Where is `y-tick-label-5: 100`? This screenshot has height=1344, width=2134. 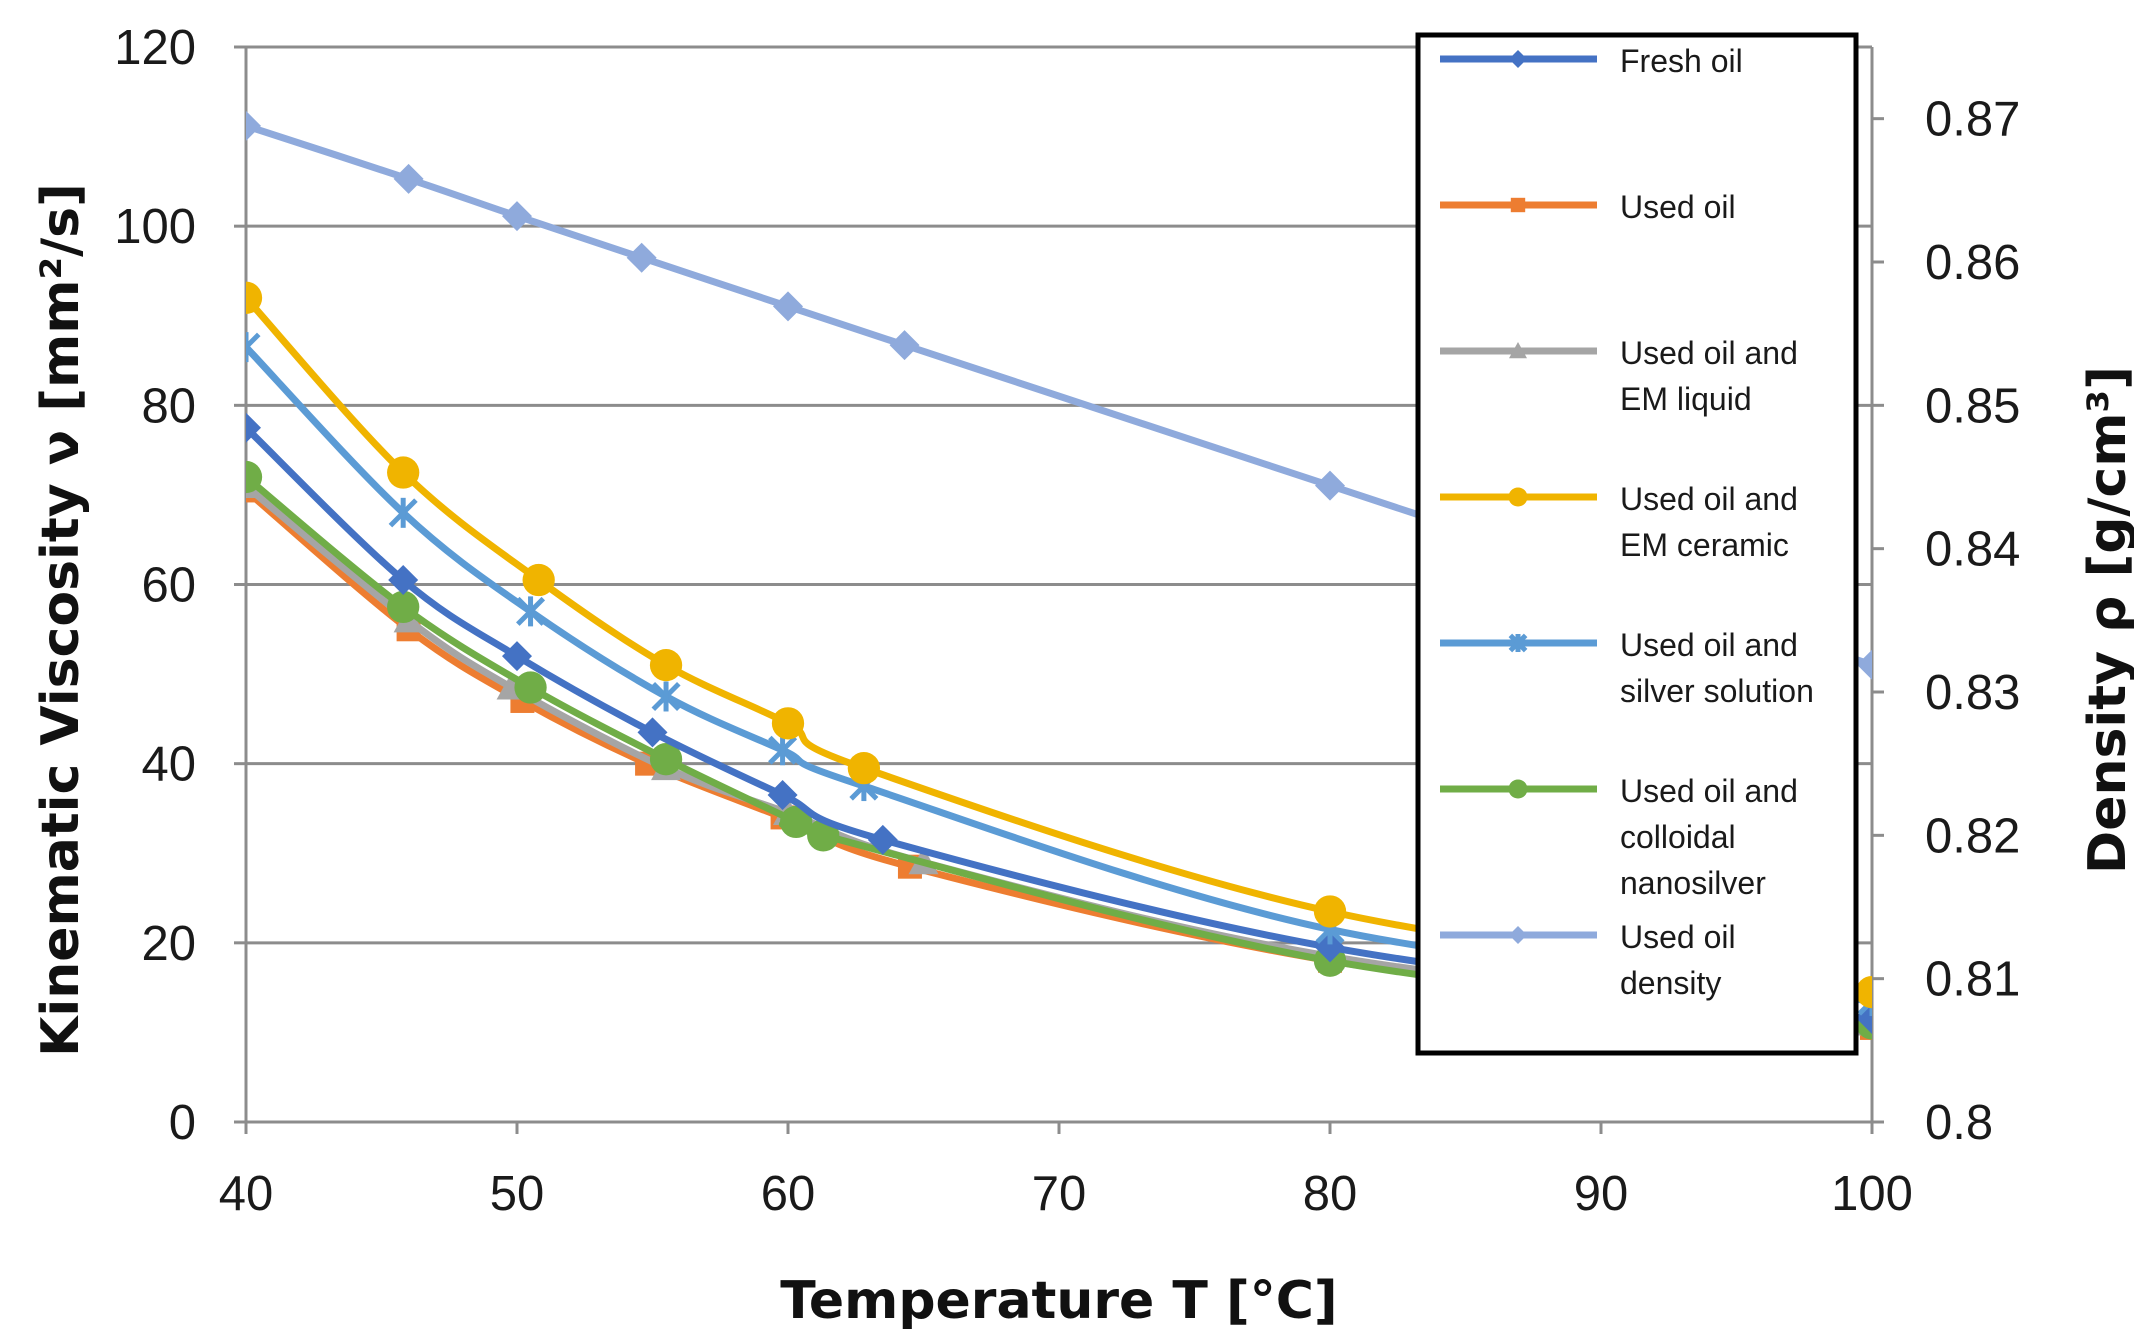
y-tick-label-5: 100 is located at coordinates (155, 227).